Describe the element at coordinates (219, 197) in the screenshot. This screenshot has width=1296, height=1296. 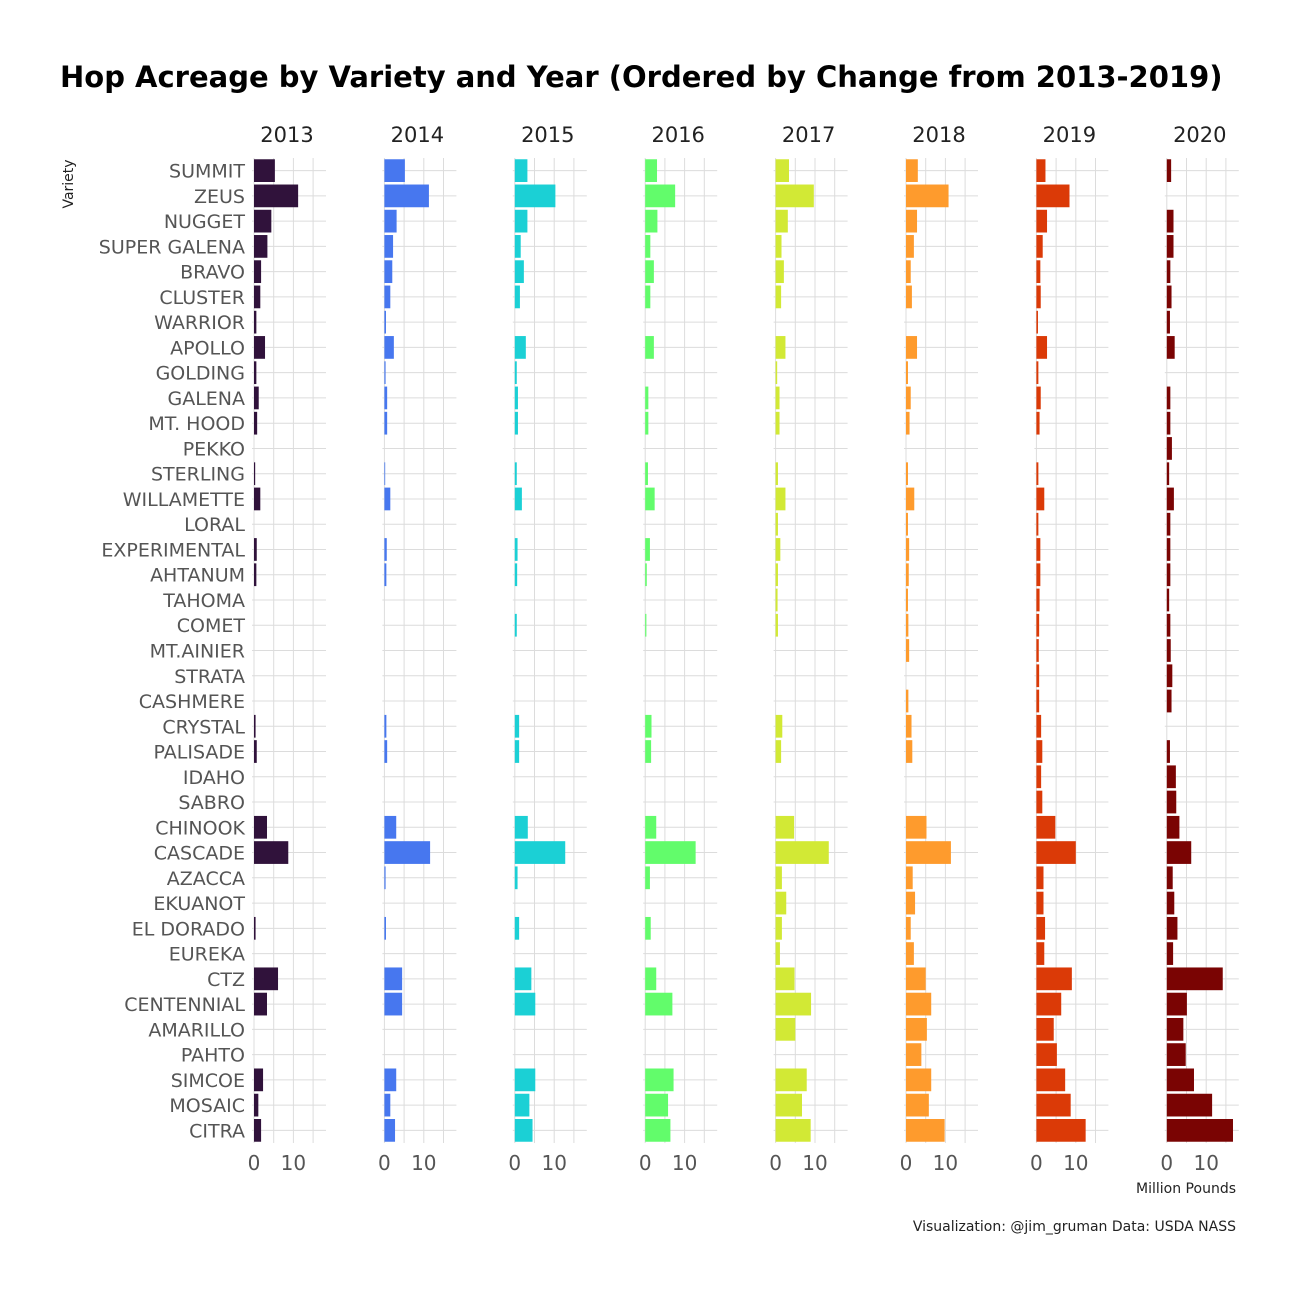
I see `category-label: ZEUS` at that location.